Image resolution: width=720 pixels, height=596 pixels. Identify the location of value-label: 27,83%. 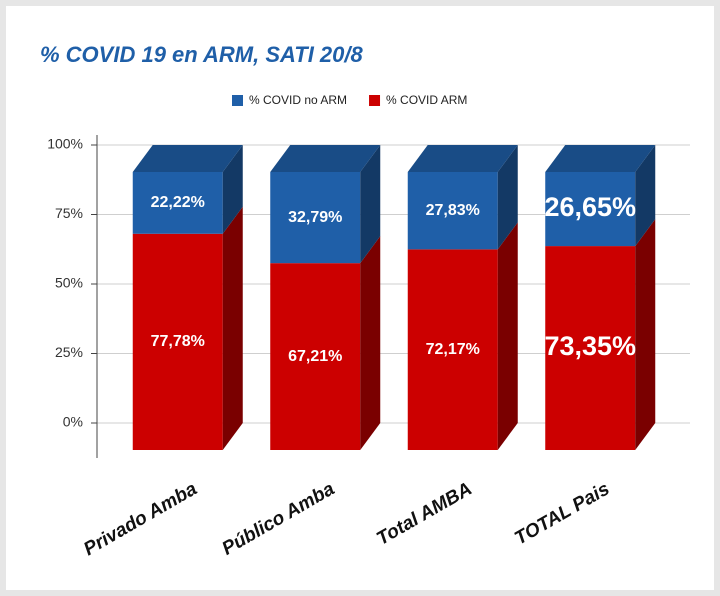
(453, 210).